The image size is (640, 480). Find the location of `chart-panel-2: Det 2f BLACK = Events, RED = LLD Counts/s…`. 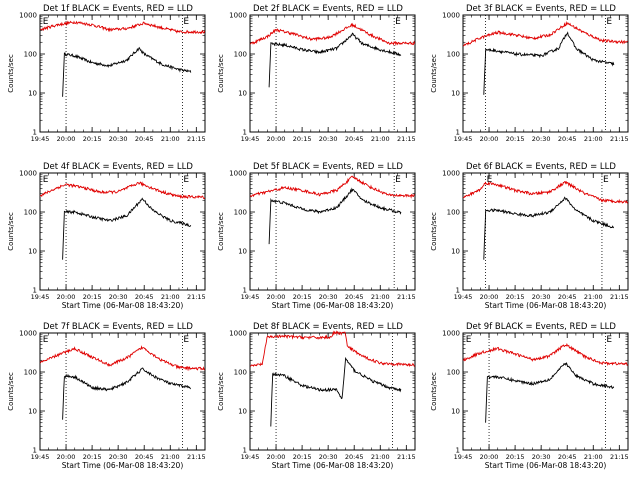

chart-panel-2: Det 2f BLACK = Events, RED = LLD Counts/s… is located at coordinates (316, 73).